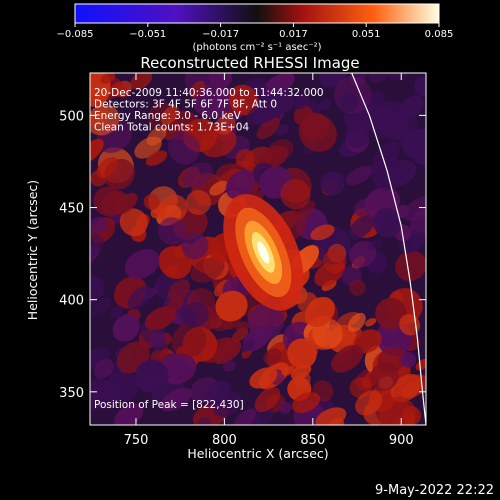 The image size is (500, 500). Describe the element at coordinates (32, 250) in the screenshot. I see `y-axis-label: Heliocentric Y (arcsec)` at that location.